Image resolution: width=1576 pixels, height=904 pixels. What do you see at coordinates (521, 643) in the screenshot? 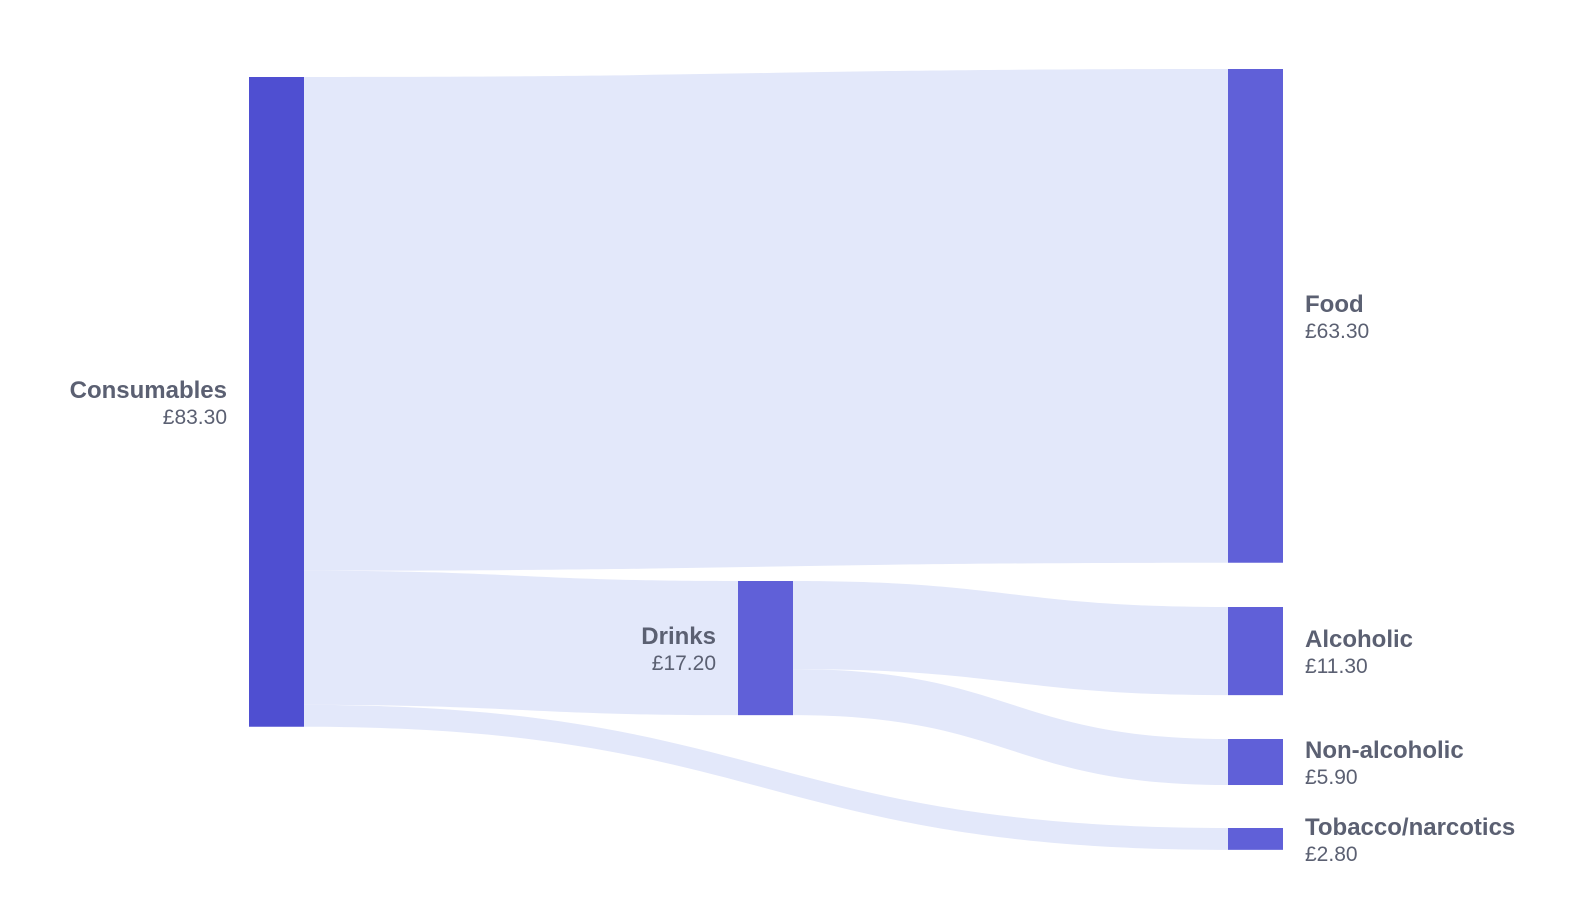
I see `link-consumables-to-drinks` at bounding box center [521, 643].